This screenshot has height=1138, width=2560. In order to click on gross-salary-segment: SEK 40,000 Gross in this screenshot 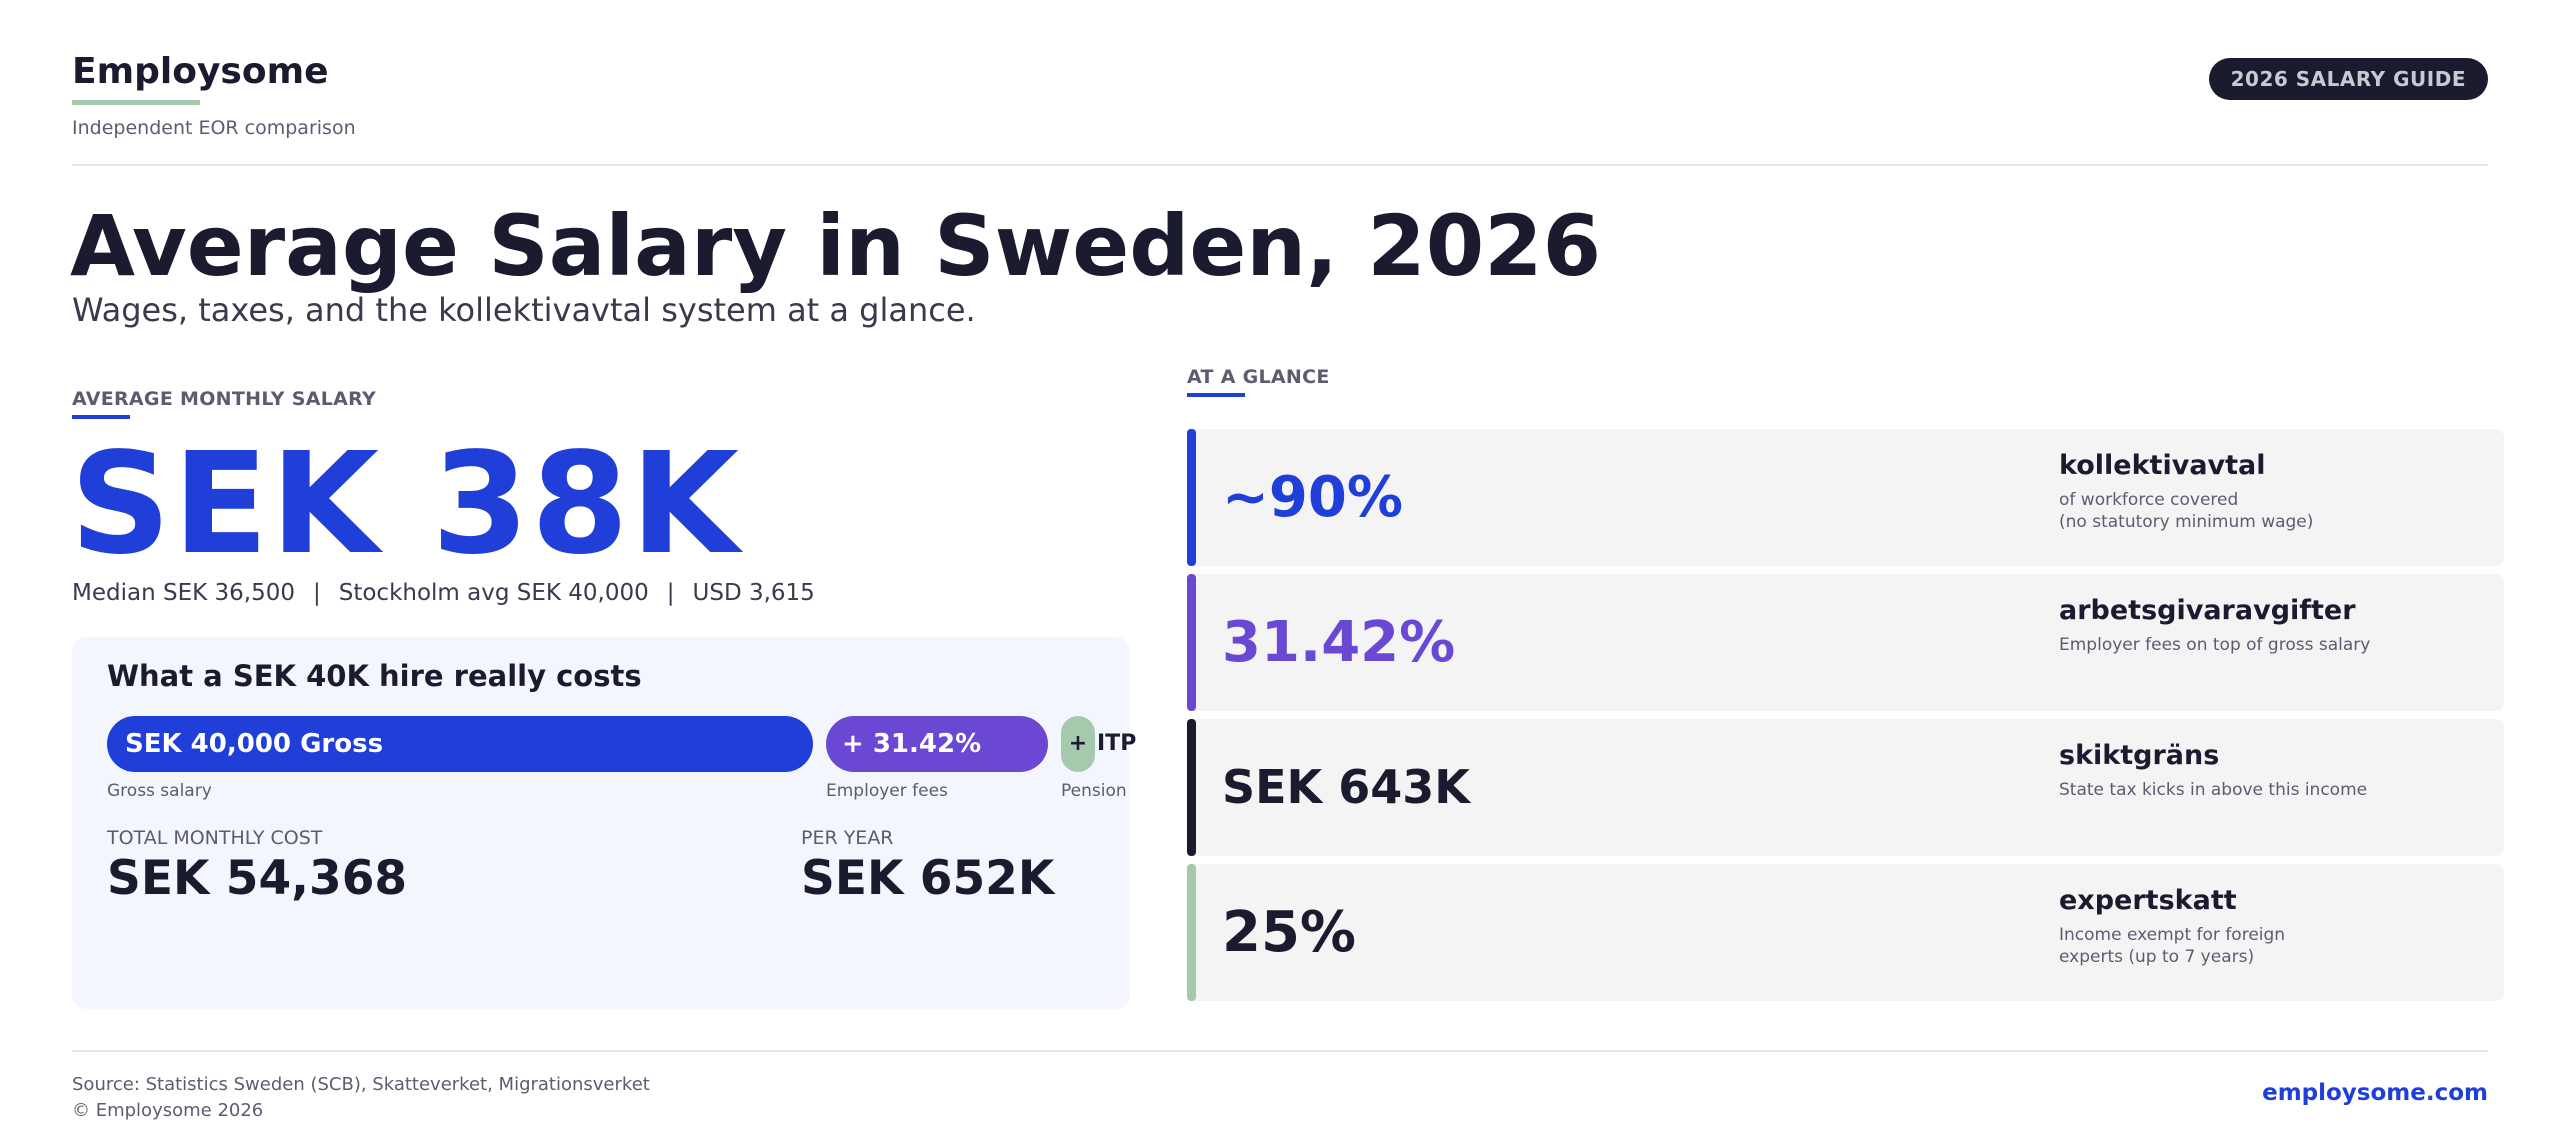, I will do `click(460, 744)`.